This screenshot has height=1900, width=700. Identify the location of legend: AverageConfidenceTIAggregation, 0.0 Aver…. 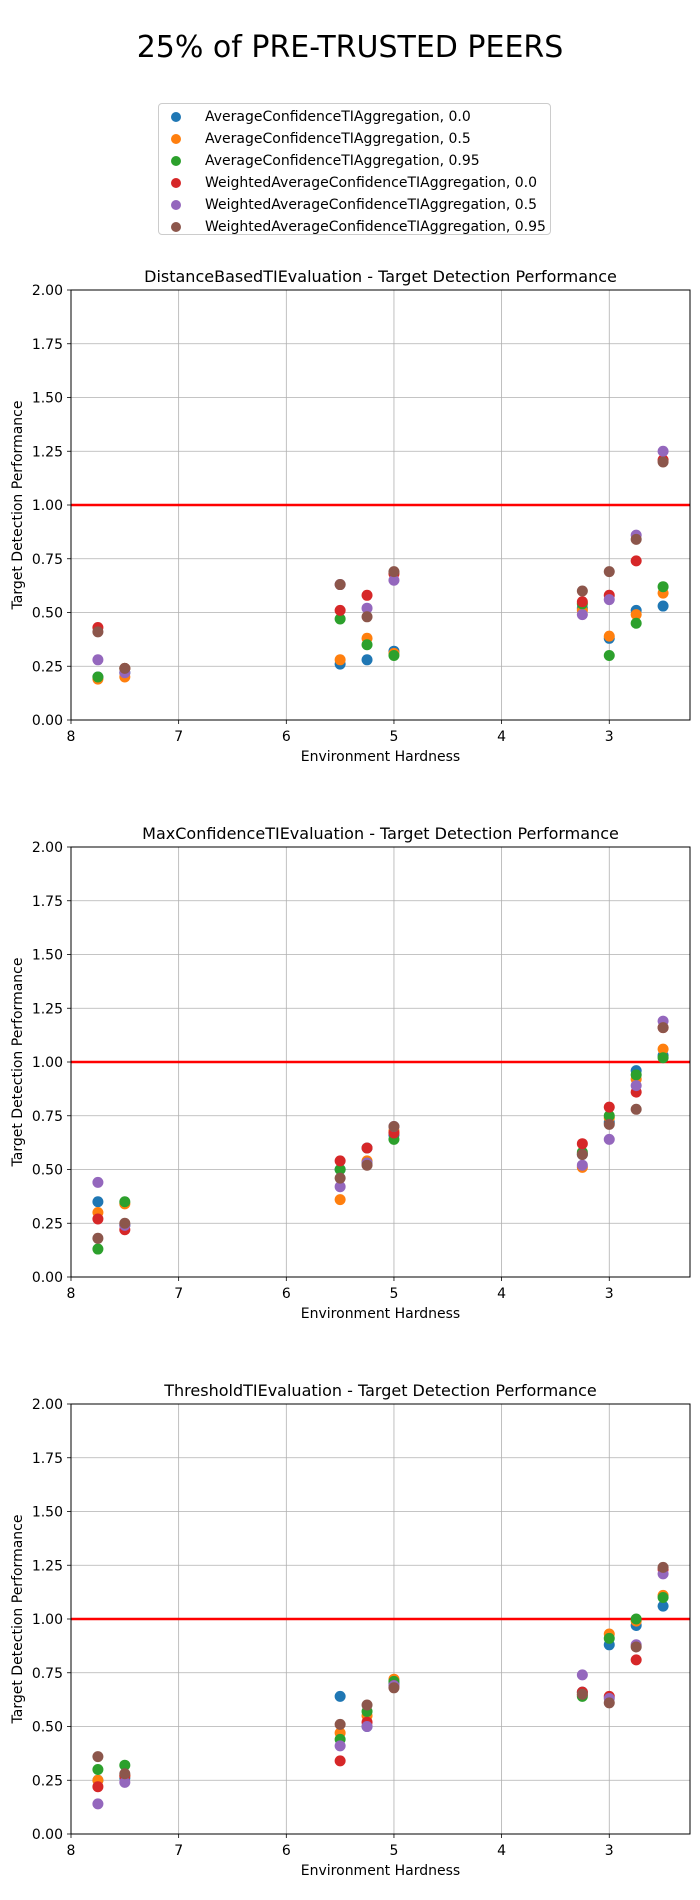
(354, 169).